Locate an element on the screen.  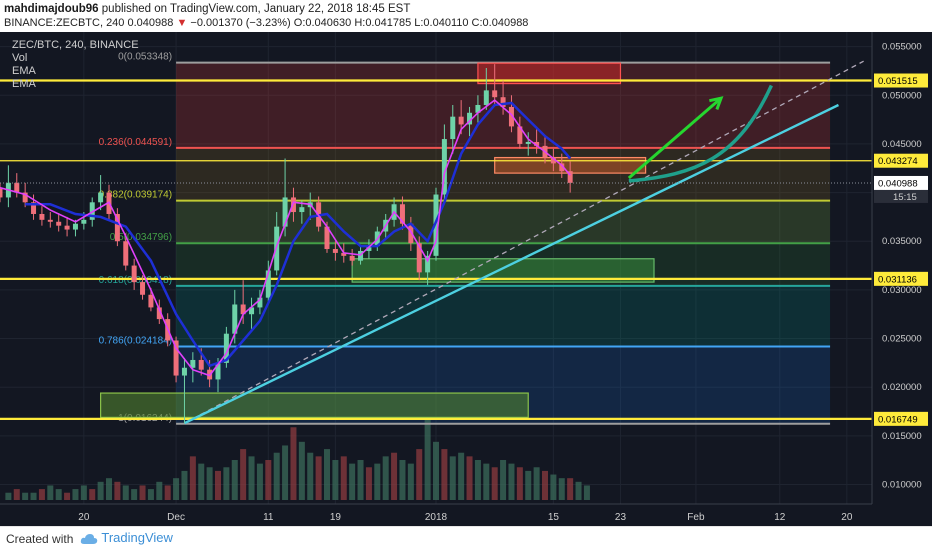
fib-label-1: 0.236(0.044591) is located at coordinates (135, 142).